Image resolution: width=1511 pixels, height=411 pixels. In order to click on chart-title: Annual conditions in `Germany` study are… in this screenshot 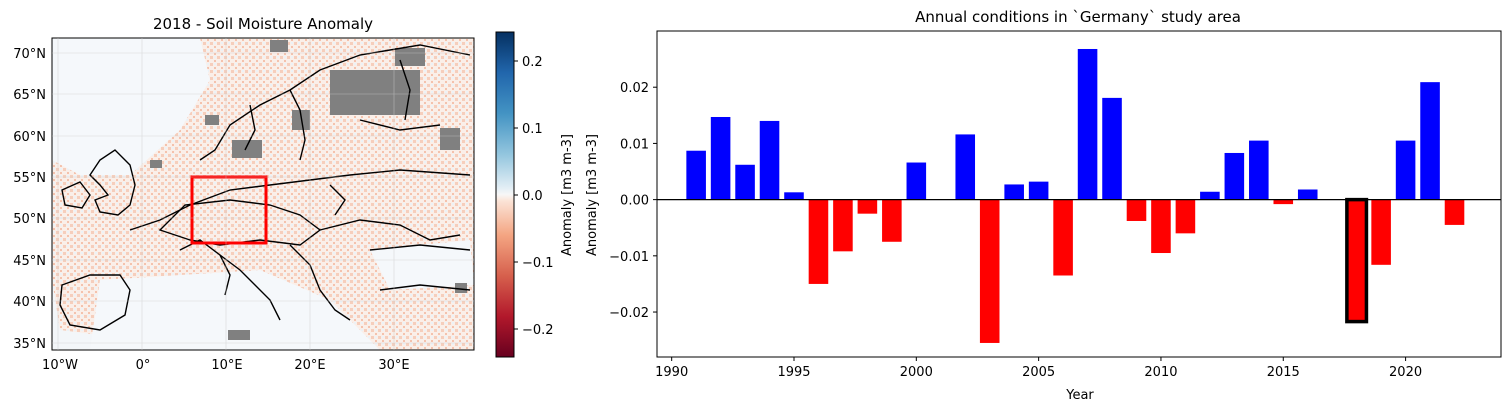, I will do `click(1078, 17)`.